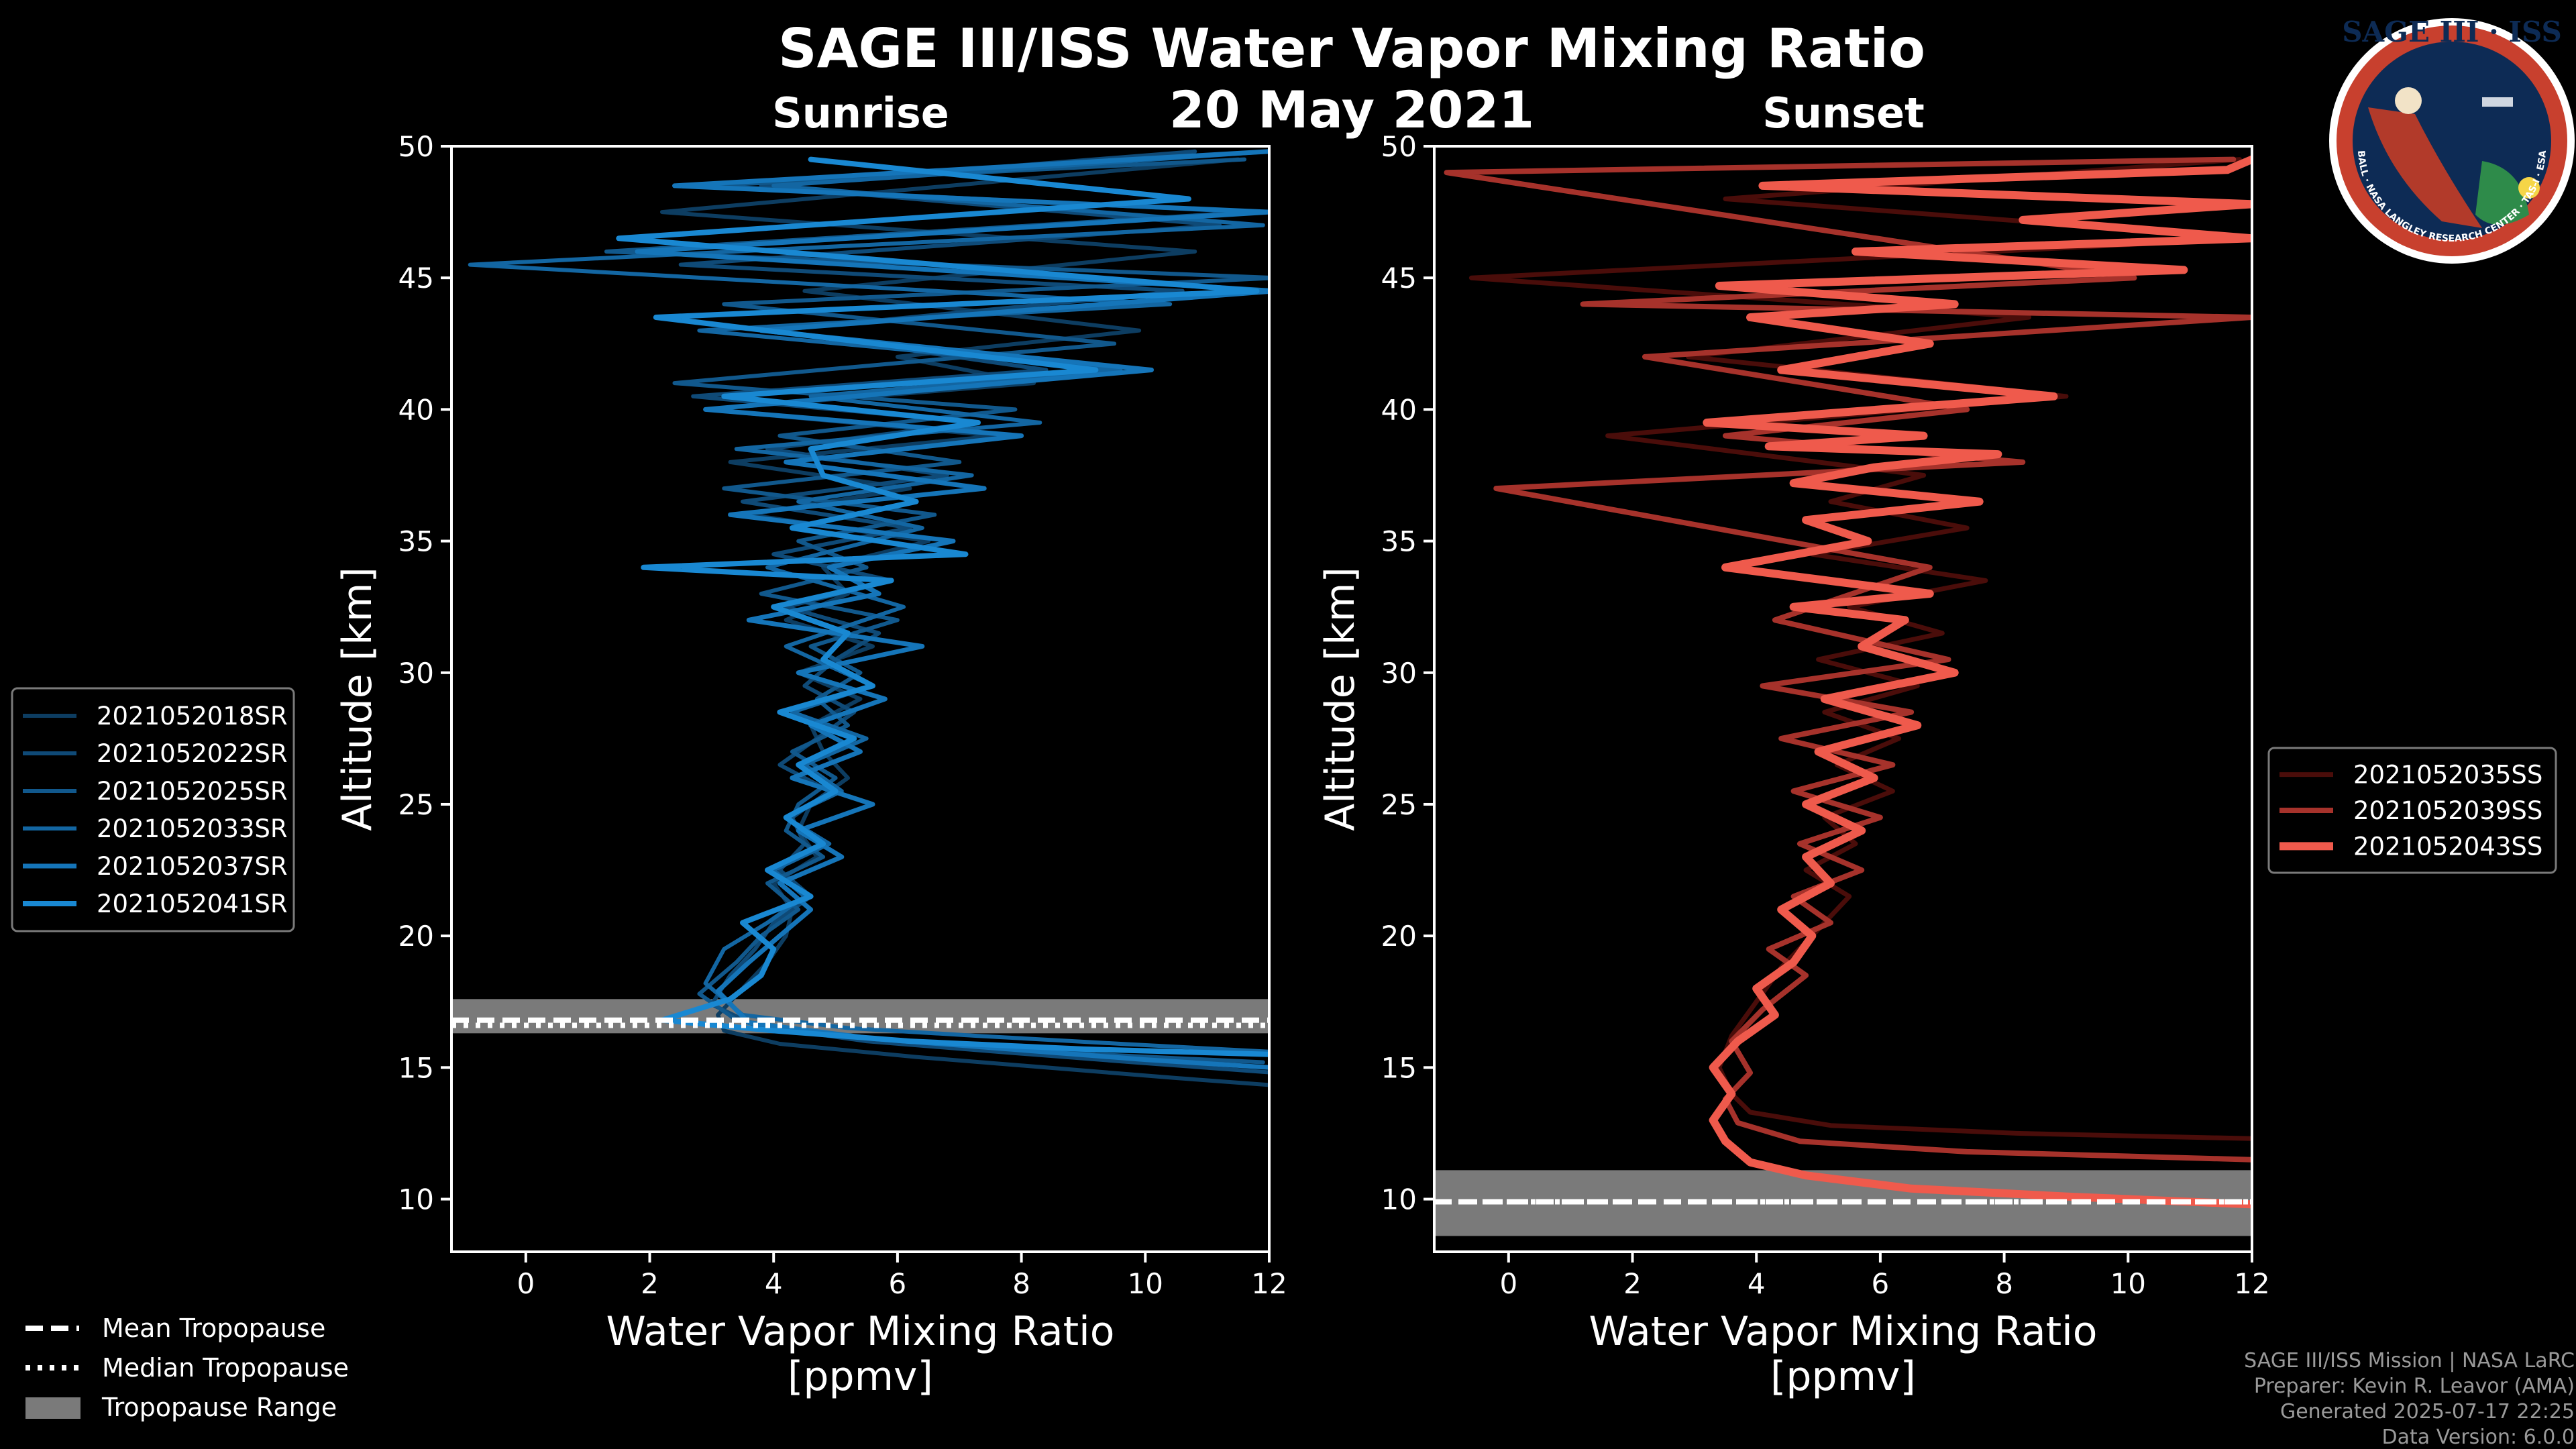 This screenshot has height=1449, width=2576. I want to click on legend-label-2021052039SS: 2021052039SS, so click(2447, 810).